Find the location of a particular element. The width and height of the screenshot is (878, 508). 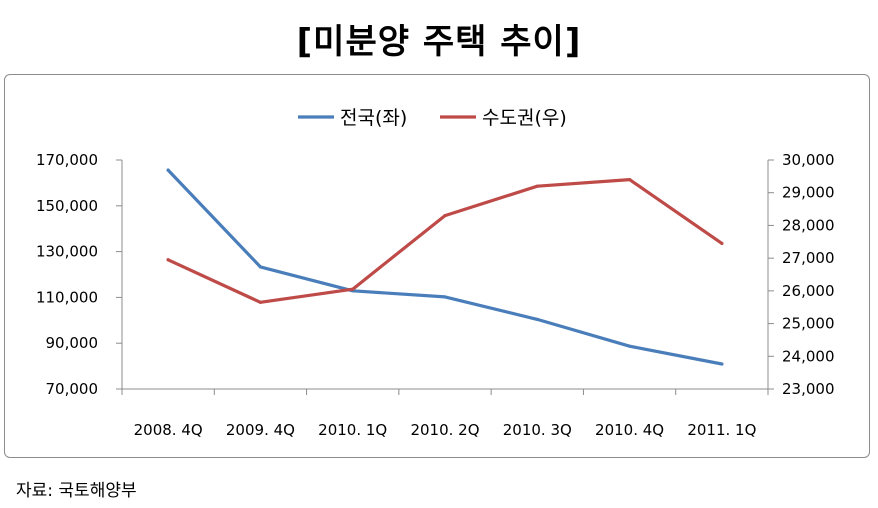

source-note: 자료: 국토해양부 is located at coordinates (76, 491).